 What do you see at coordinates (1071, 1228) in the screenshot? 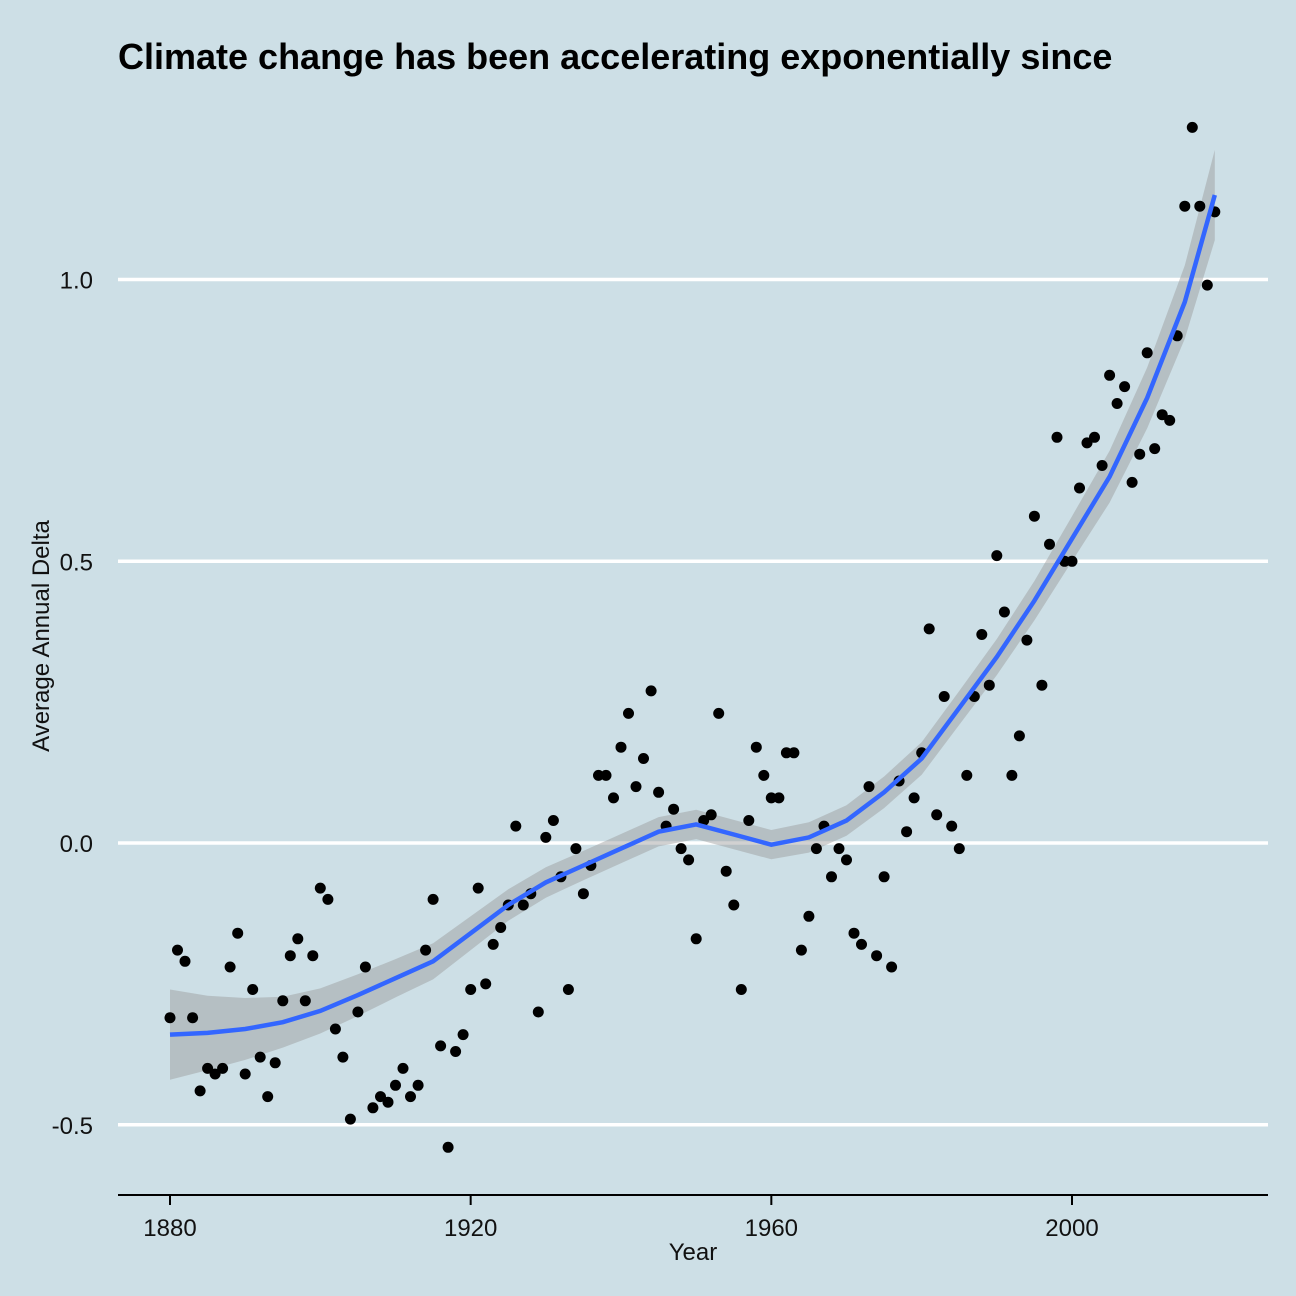
I see `x-tick-label: 2000` at bounding box center [1071, 1228].